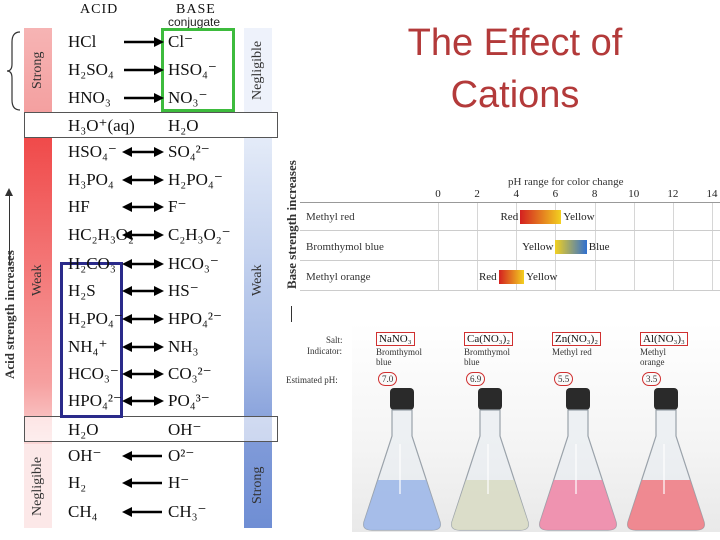 Image resolution: width=720 pixels, height=540 pixels. I want to click on strong-bracket, so click(13, 71).